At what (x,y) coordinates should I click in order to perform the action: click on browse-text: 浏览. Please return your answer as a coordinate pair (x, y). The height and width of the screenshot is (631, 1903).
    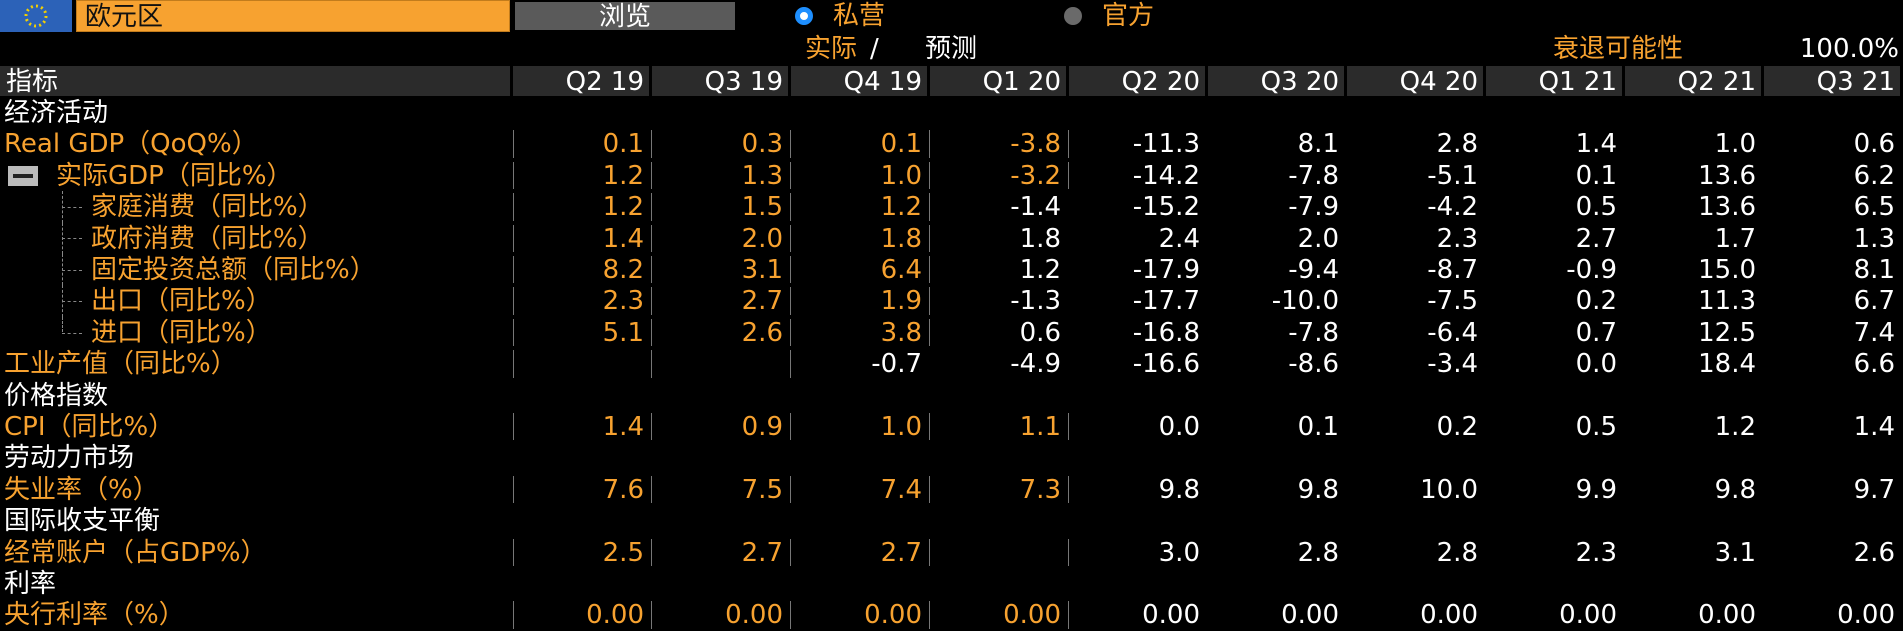
    Looking at the image, I should click on (624, 17).